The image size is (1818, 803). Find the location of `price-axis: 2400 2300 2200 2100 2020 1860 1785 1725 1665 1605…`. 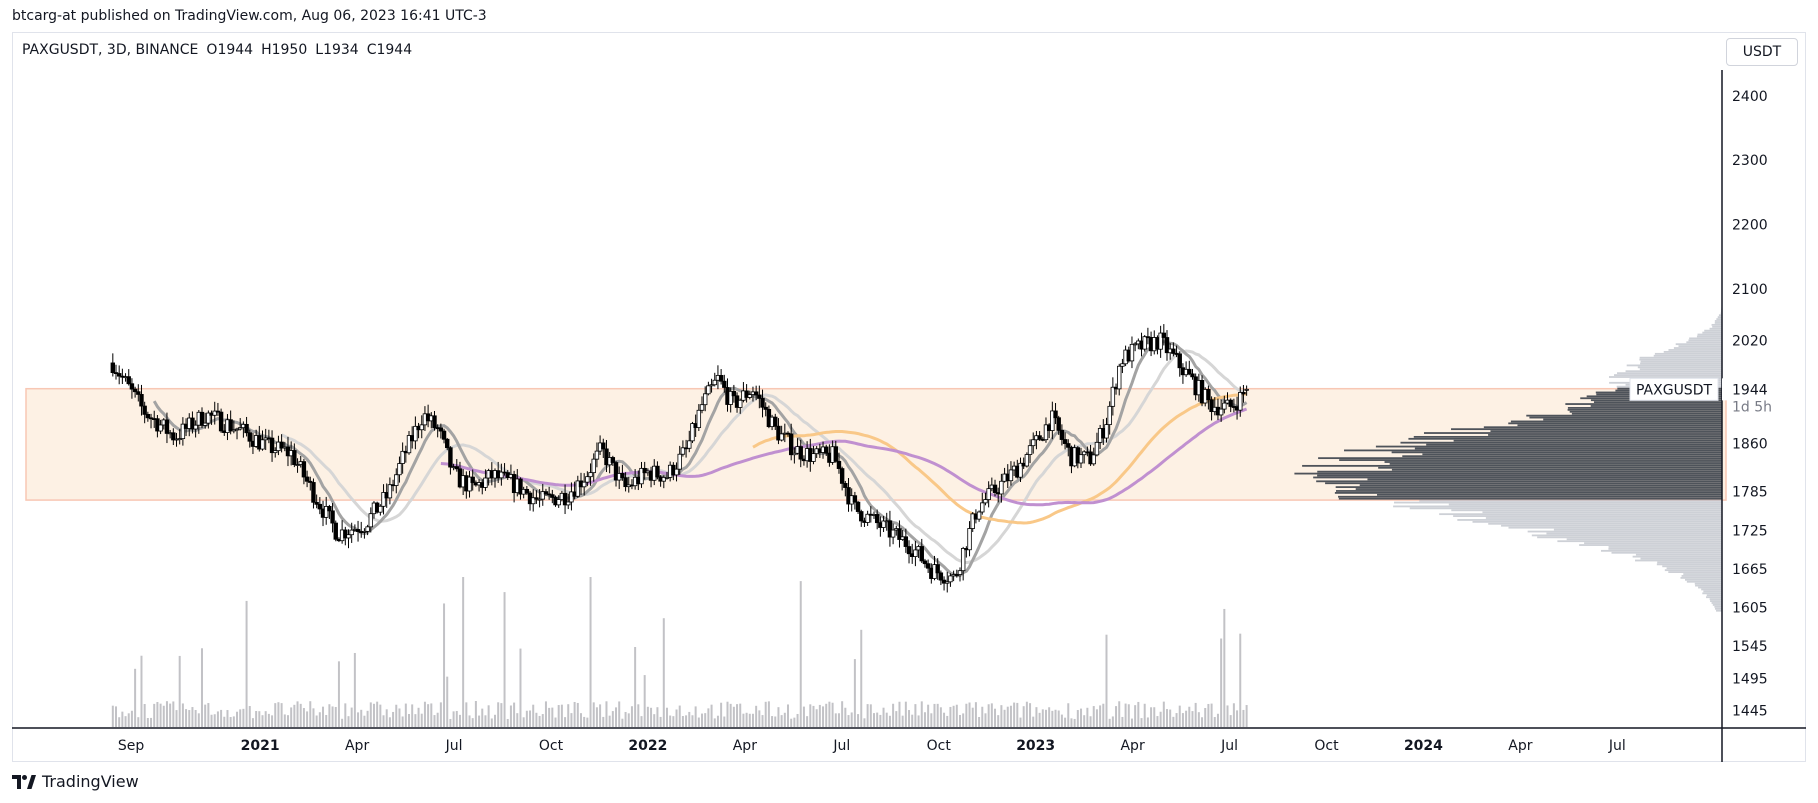

price-axis: 2400 2300 2200 2100 2020 1860 1785 1725 1665 1605… is located at coordinates (1750, 404).